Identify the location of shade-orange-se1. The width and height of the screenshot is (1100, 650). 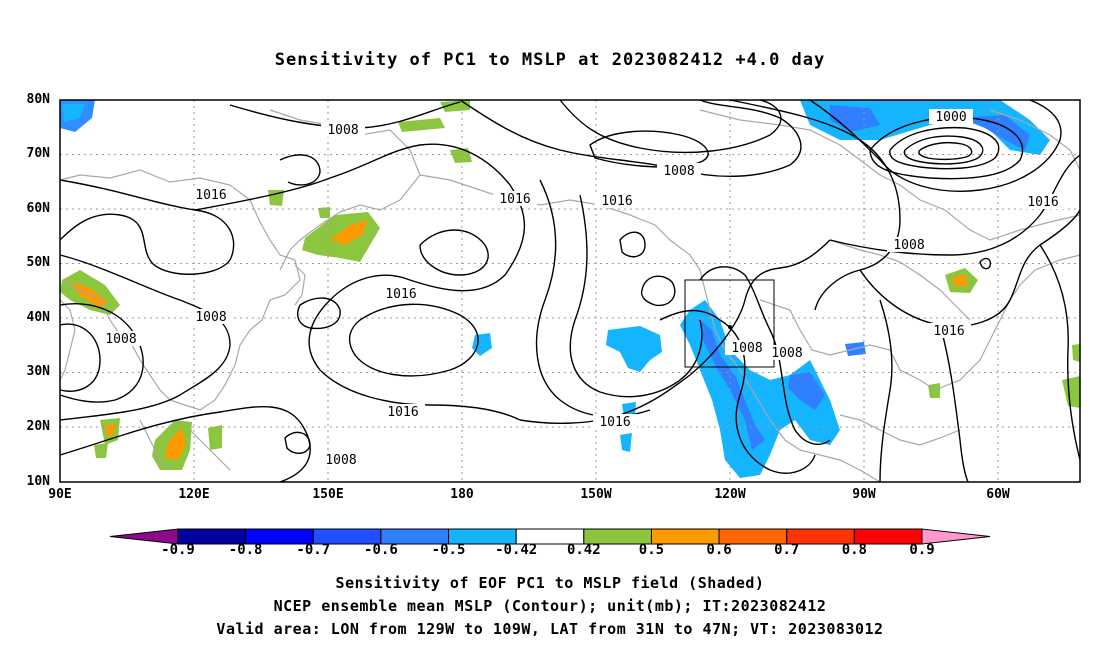
(110, 430).